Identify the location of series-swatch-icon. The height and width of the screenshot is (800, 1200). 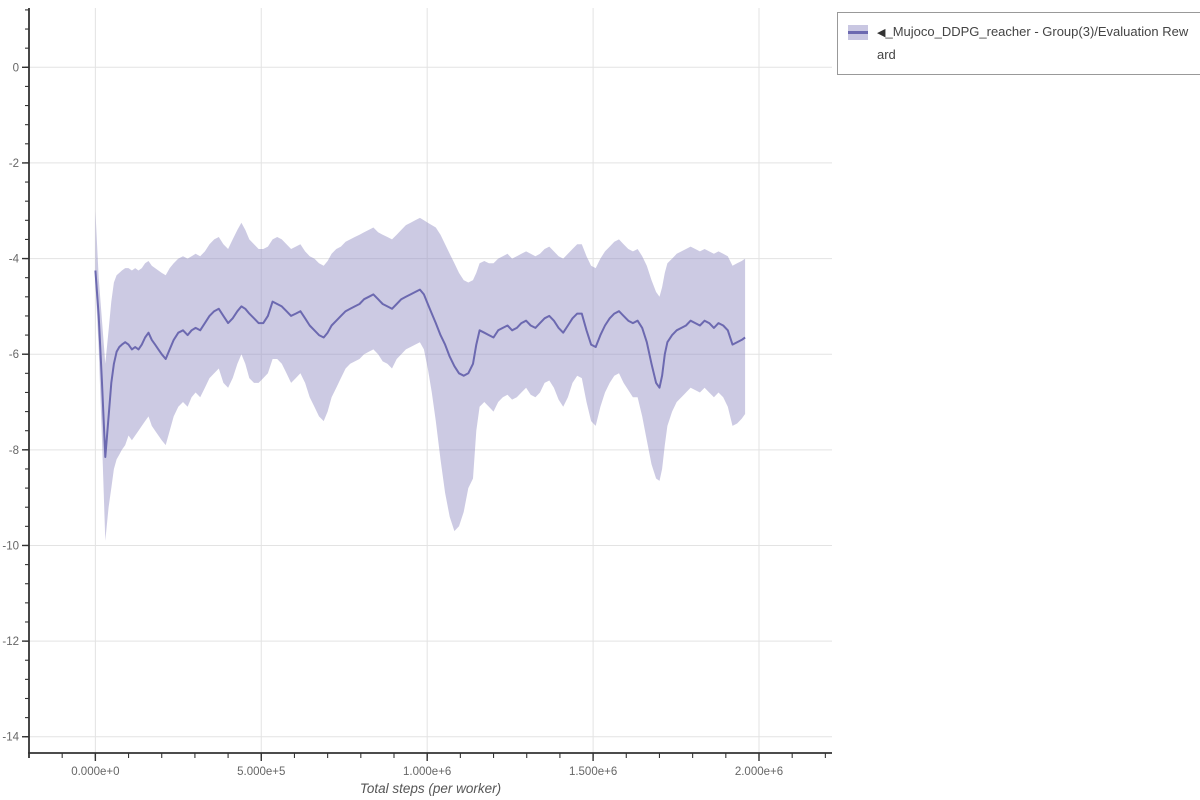
(858, 32).